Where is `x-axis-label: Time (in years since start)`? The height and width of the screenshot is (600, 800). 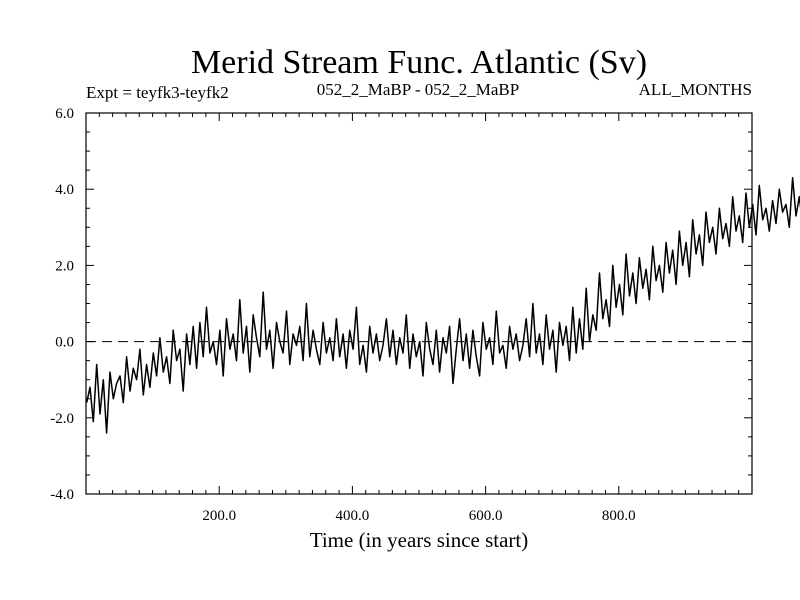 x-axis-label: Time (in years since start) is located at coordinates (419, 540).